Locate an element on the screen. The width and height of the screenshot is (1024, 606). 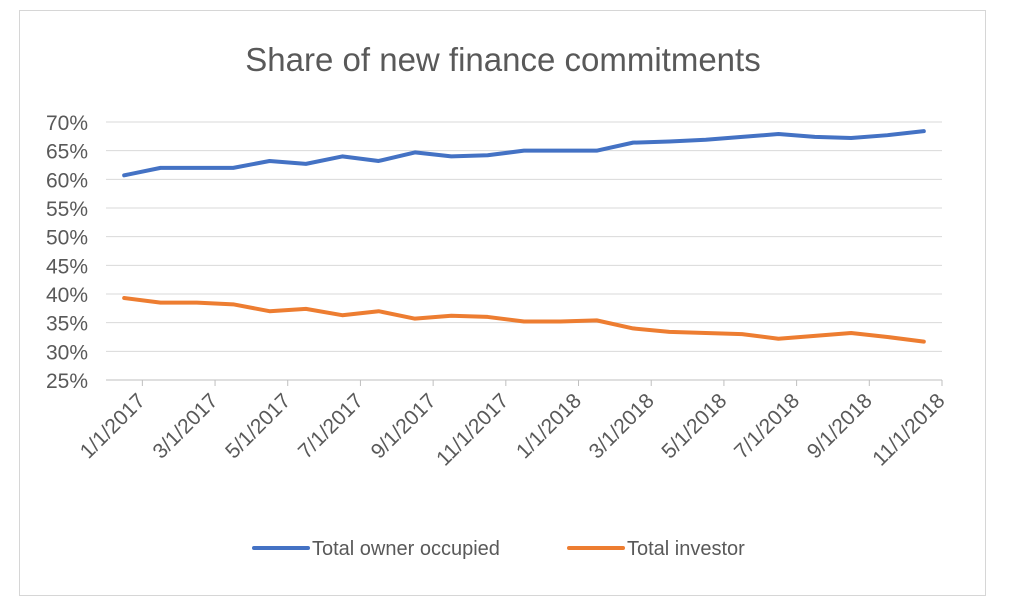
series-line-owner-occupied is located at coordinates (524, 153).